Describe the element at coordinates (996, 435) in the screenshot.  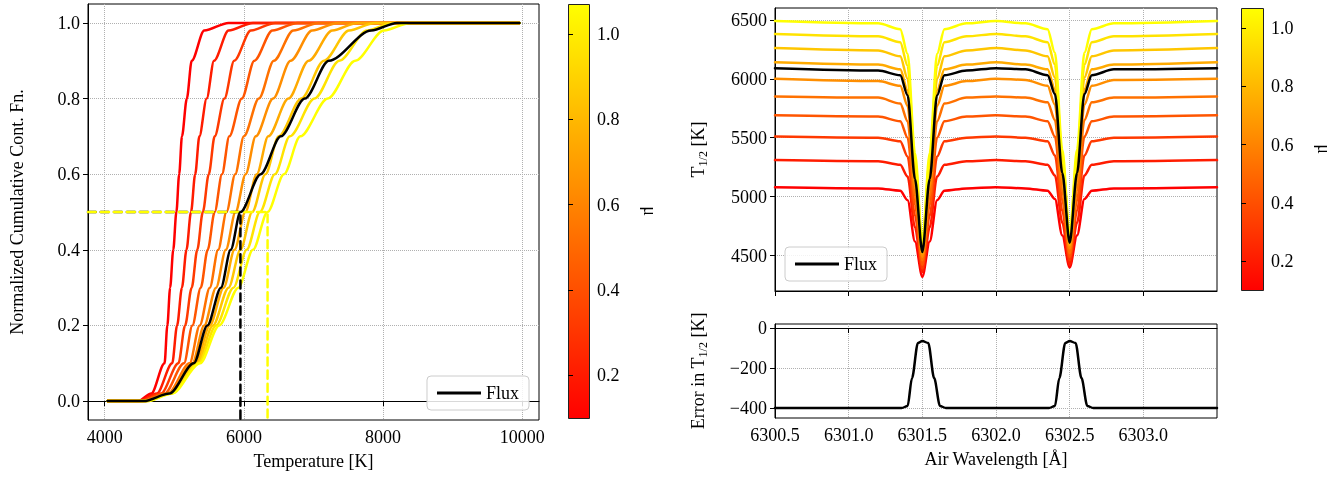
I see `x-tick-label: 6302.0` at that location.